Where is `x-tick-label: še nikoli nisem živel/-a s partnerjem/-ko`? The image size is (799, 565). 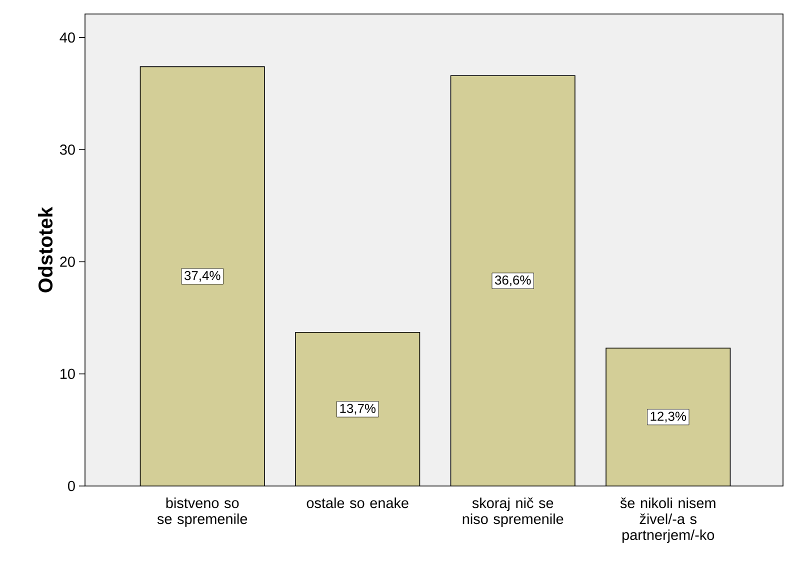 x-tick-label: še nikoli nisem živel/-a s partnerjem/-ko is located at coordinates (668, 520).